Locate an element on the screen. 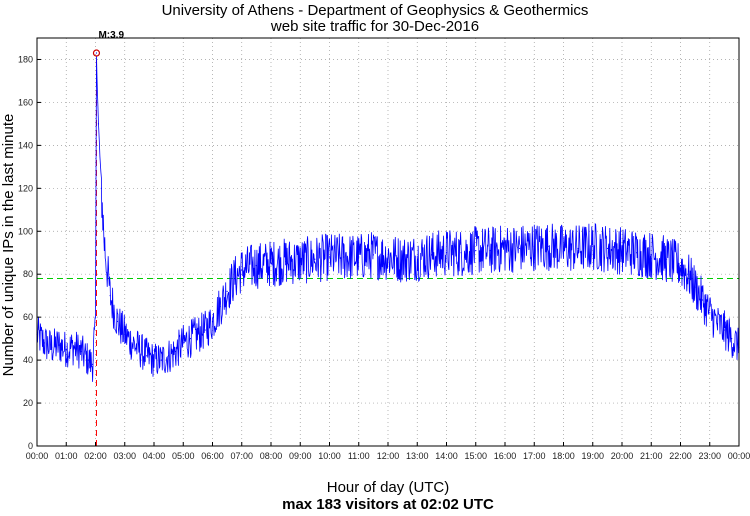 The width and height of the screenshot is (750, 516). y-tick-label: 20 is located at coordinates (28, 403).